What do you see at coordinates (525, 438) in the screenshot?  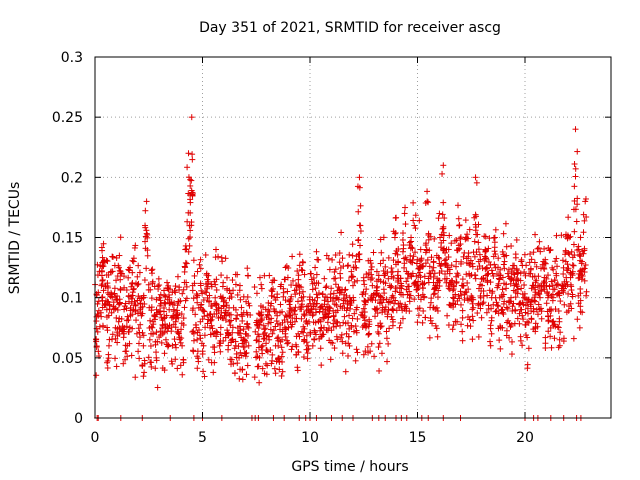 I see `x-tick-label: 20` at bounding box center [525, 438].